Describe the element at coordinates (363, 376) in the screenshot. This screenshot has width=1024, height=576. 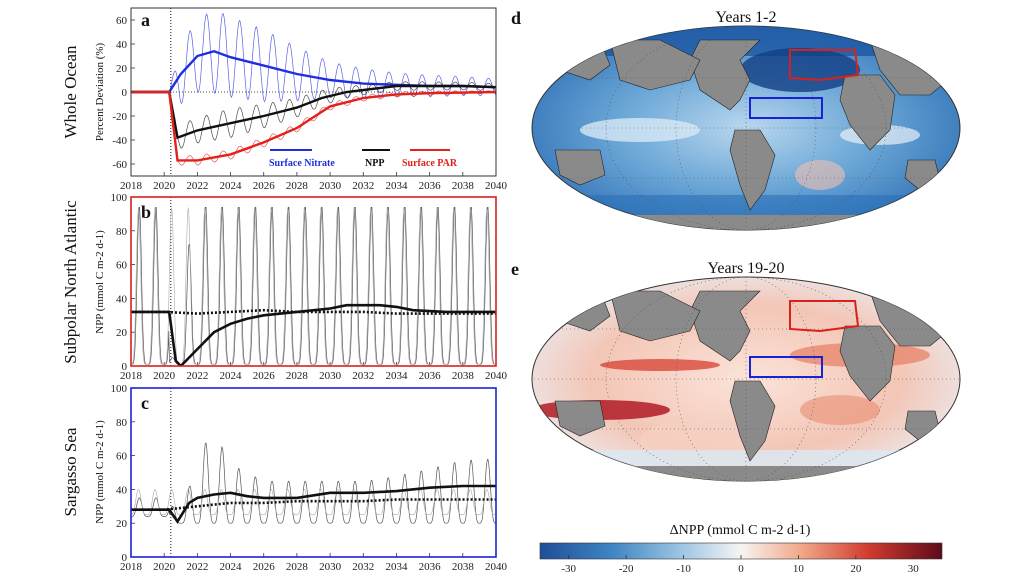
I see `xtick-label-b: 2032` at that location.